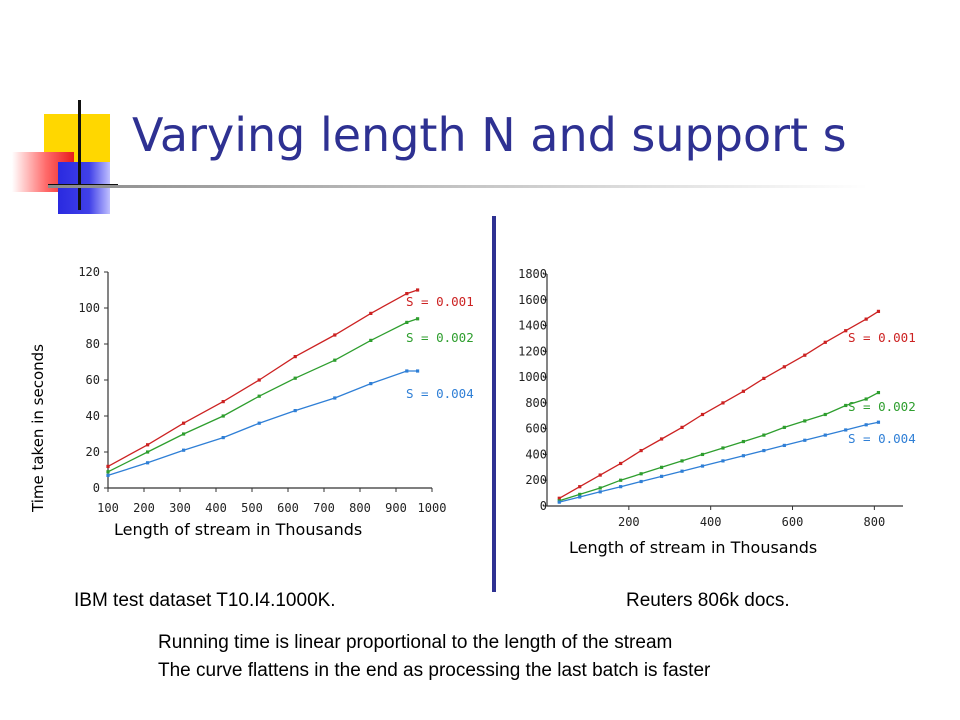  What do you see at coordinates (93, 452) in the screenshot?
I see `y-tick-label: 20` at bounding box center [93, 452].